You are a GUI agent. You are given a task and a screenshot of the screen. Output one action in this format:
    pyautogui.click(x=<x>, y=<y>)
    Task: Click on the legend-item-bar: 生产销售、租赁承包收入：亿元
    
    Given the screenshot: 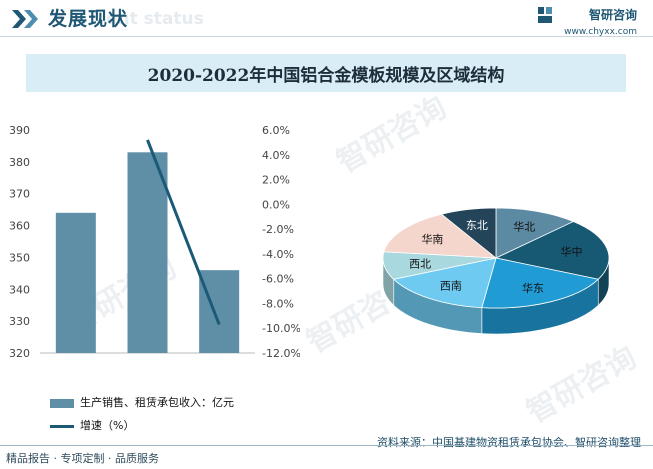 What is the action you would take?
    pyautogui.click(x=142, y=402)
    